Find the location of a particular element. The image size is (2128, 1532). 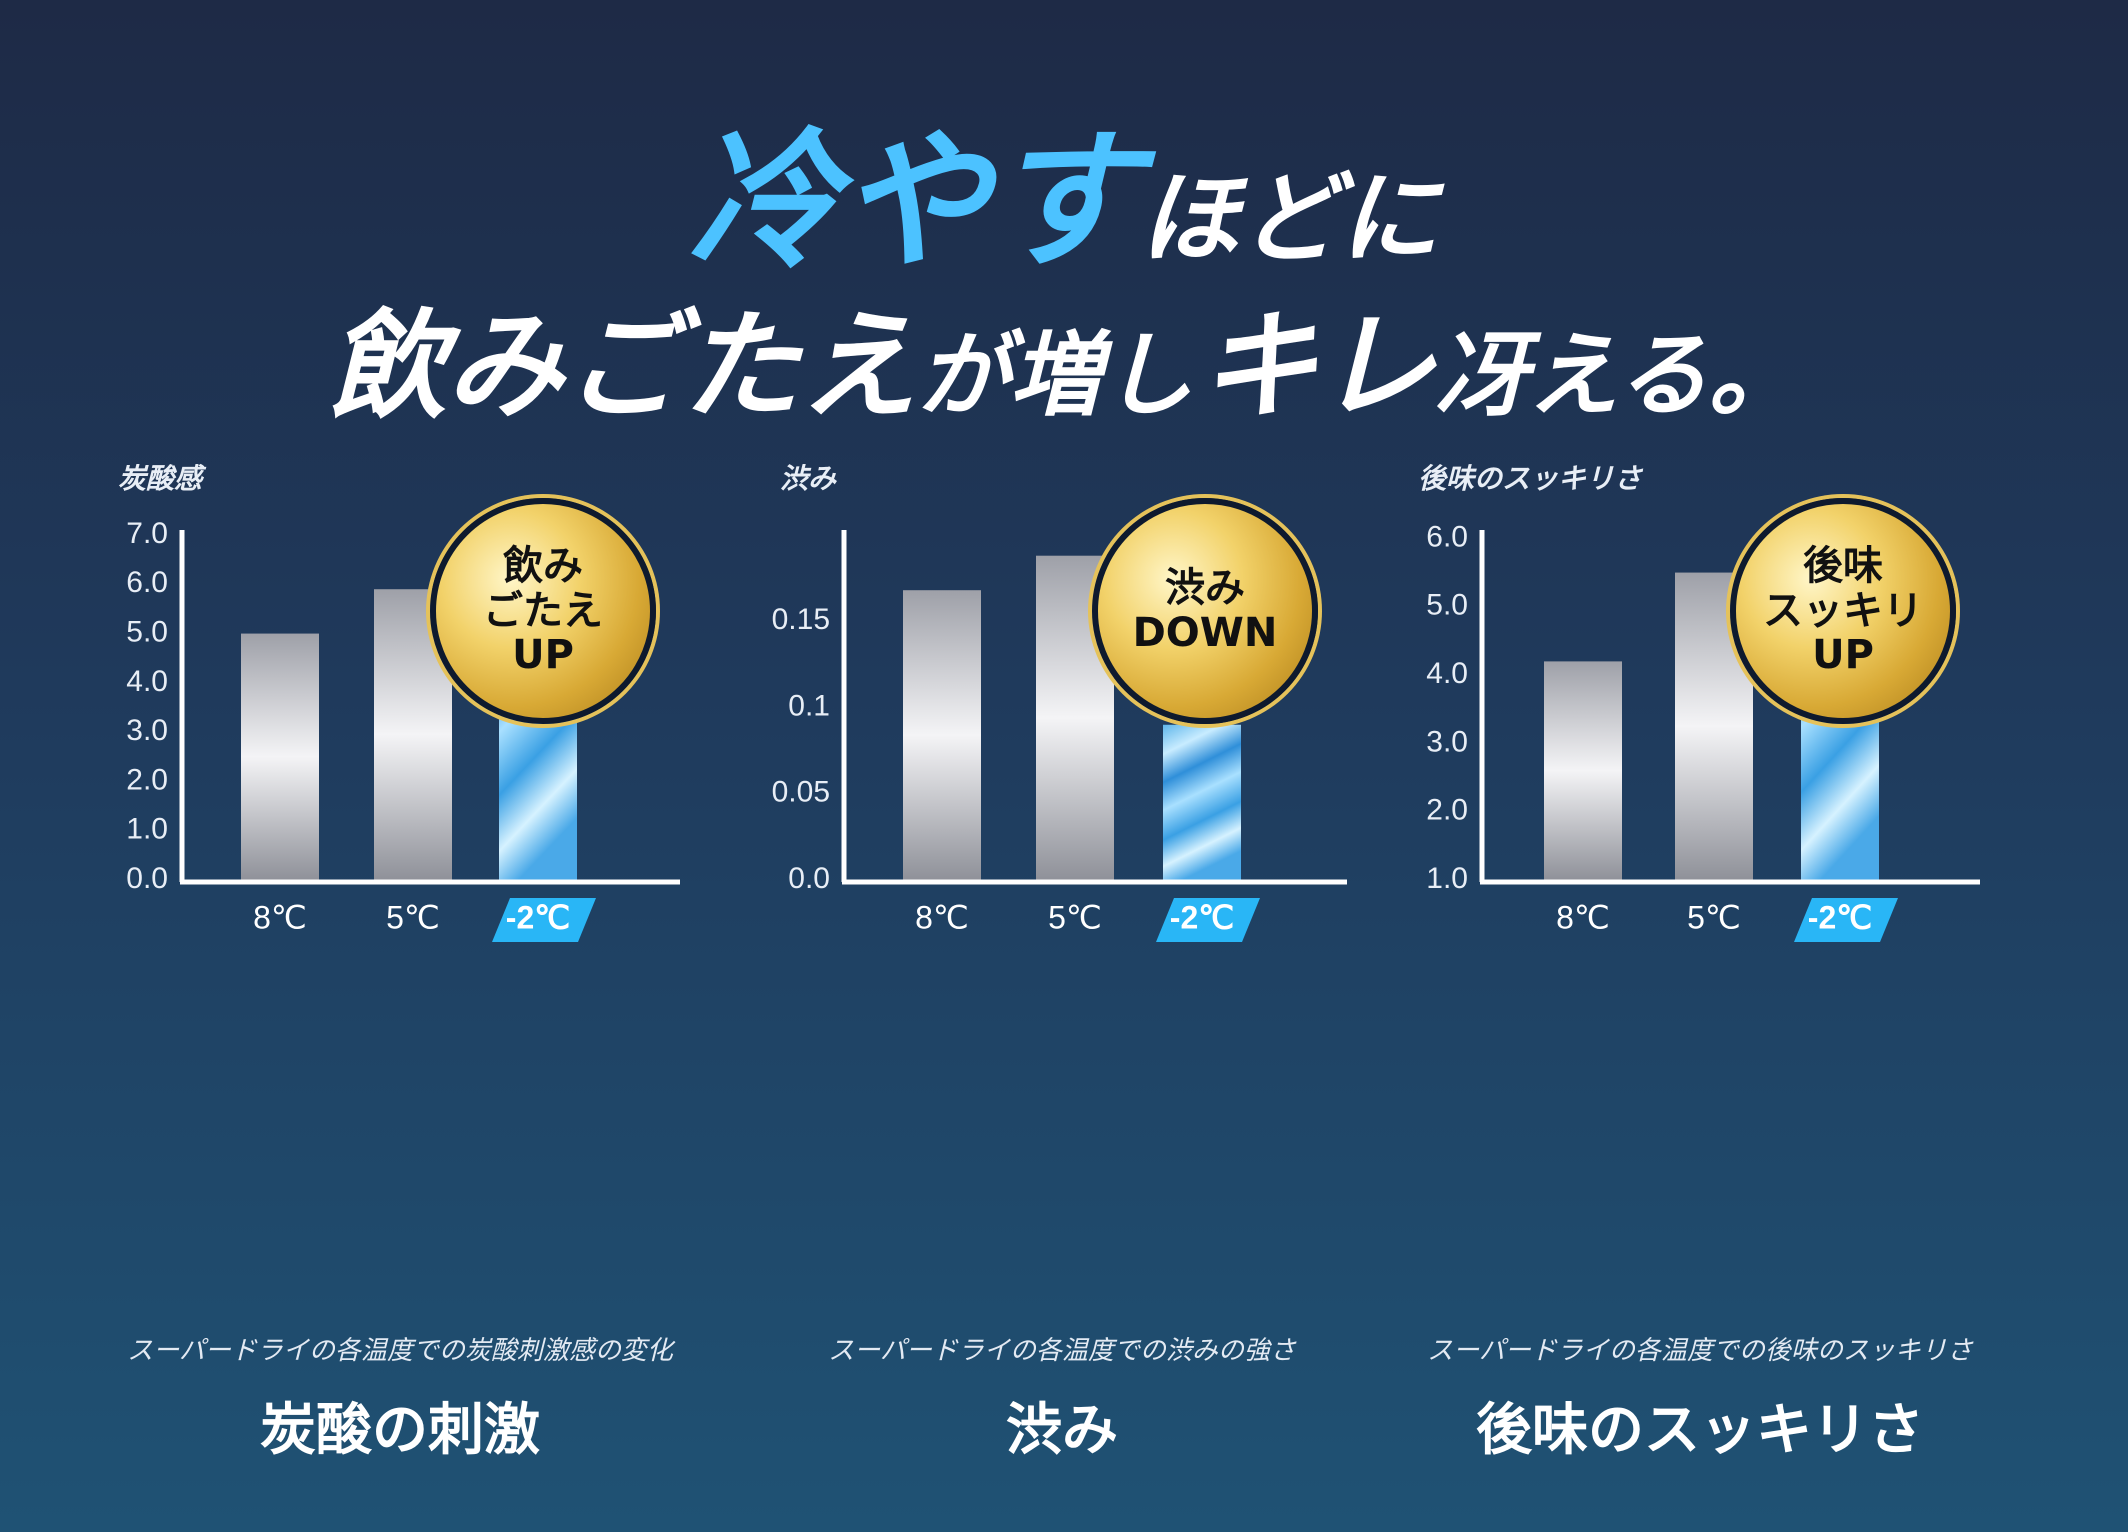

headline-part-c: キレ is located at coordinates (1317, 366).